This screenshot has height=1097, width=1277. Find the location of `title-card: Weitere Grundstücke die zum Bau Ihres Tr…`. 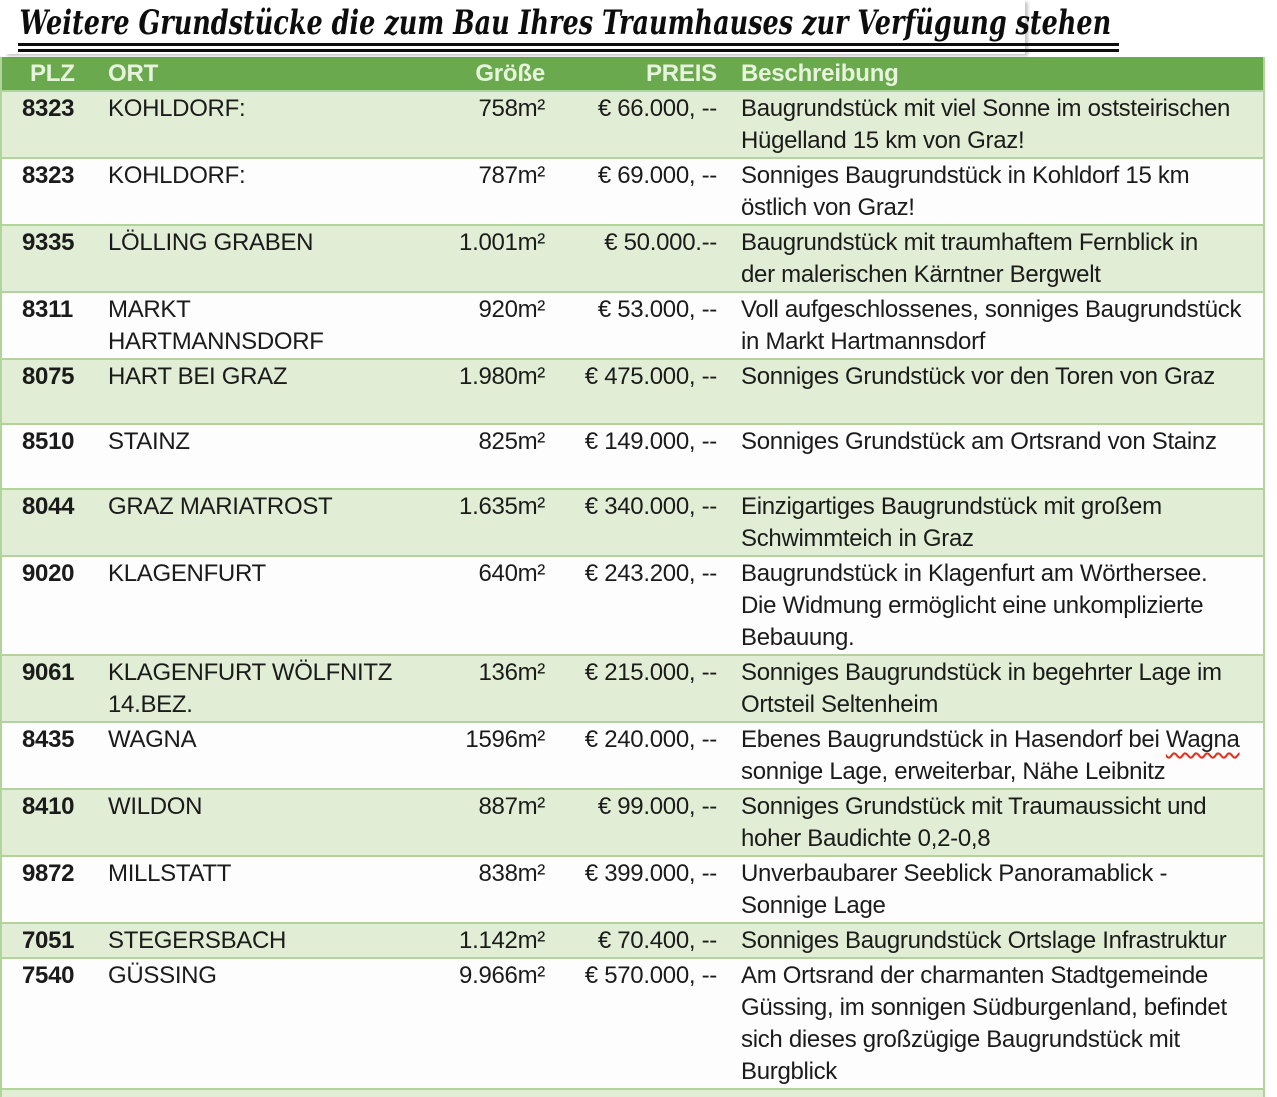

title-card: Weitere Grundstücke die zum Bau Ihres Tr… is located at coordinates (561, 27).